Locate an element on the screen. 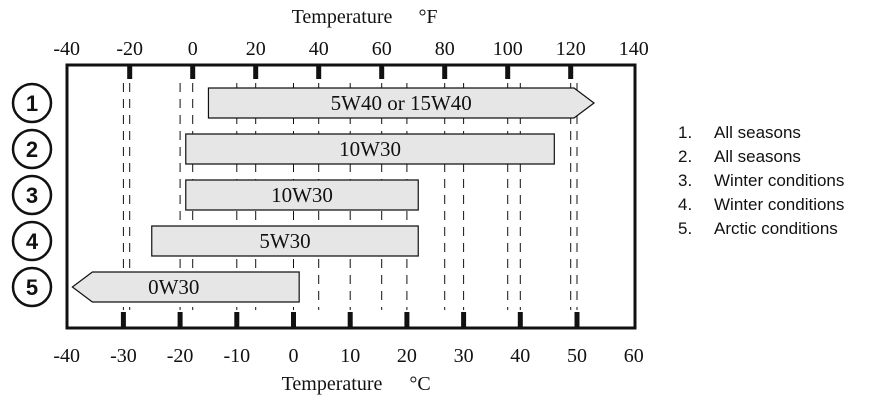  fahrenheit-tick-label: 80 is located at coordinates (445, 49).